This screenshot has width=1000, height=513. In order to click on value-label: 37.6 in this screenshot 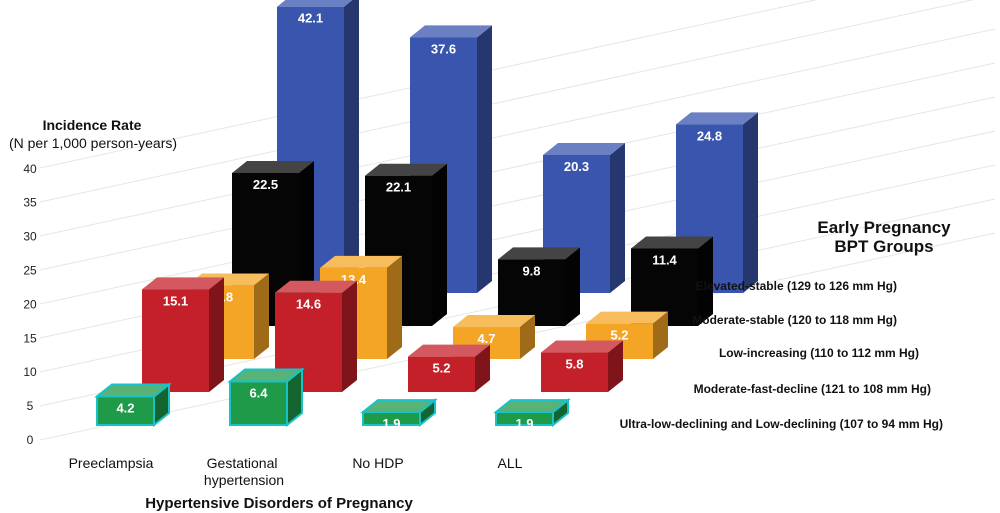, I will do `click(443, 48)`.